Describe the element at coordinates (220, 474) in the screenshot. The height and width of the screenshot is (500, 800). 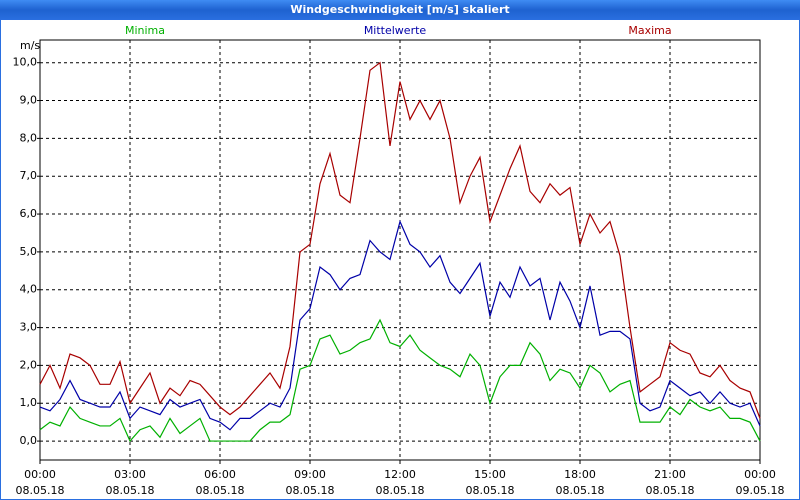
I see `x-tick-label-line: 06:00` at that location.